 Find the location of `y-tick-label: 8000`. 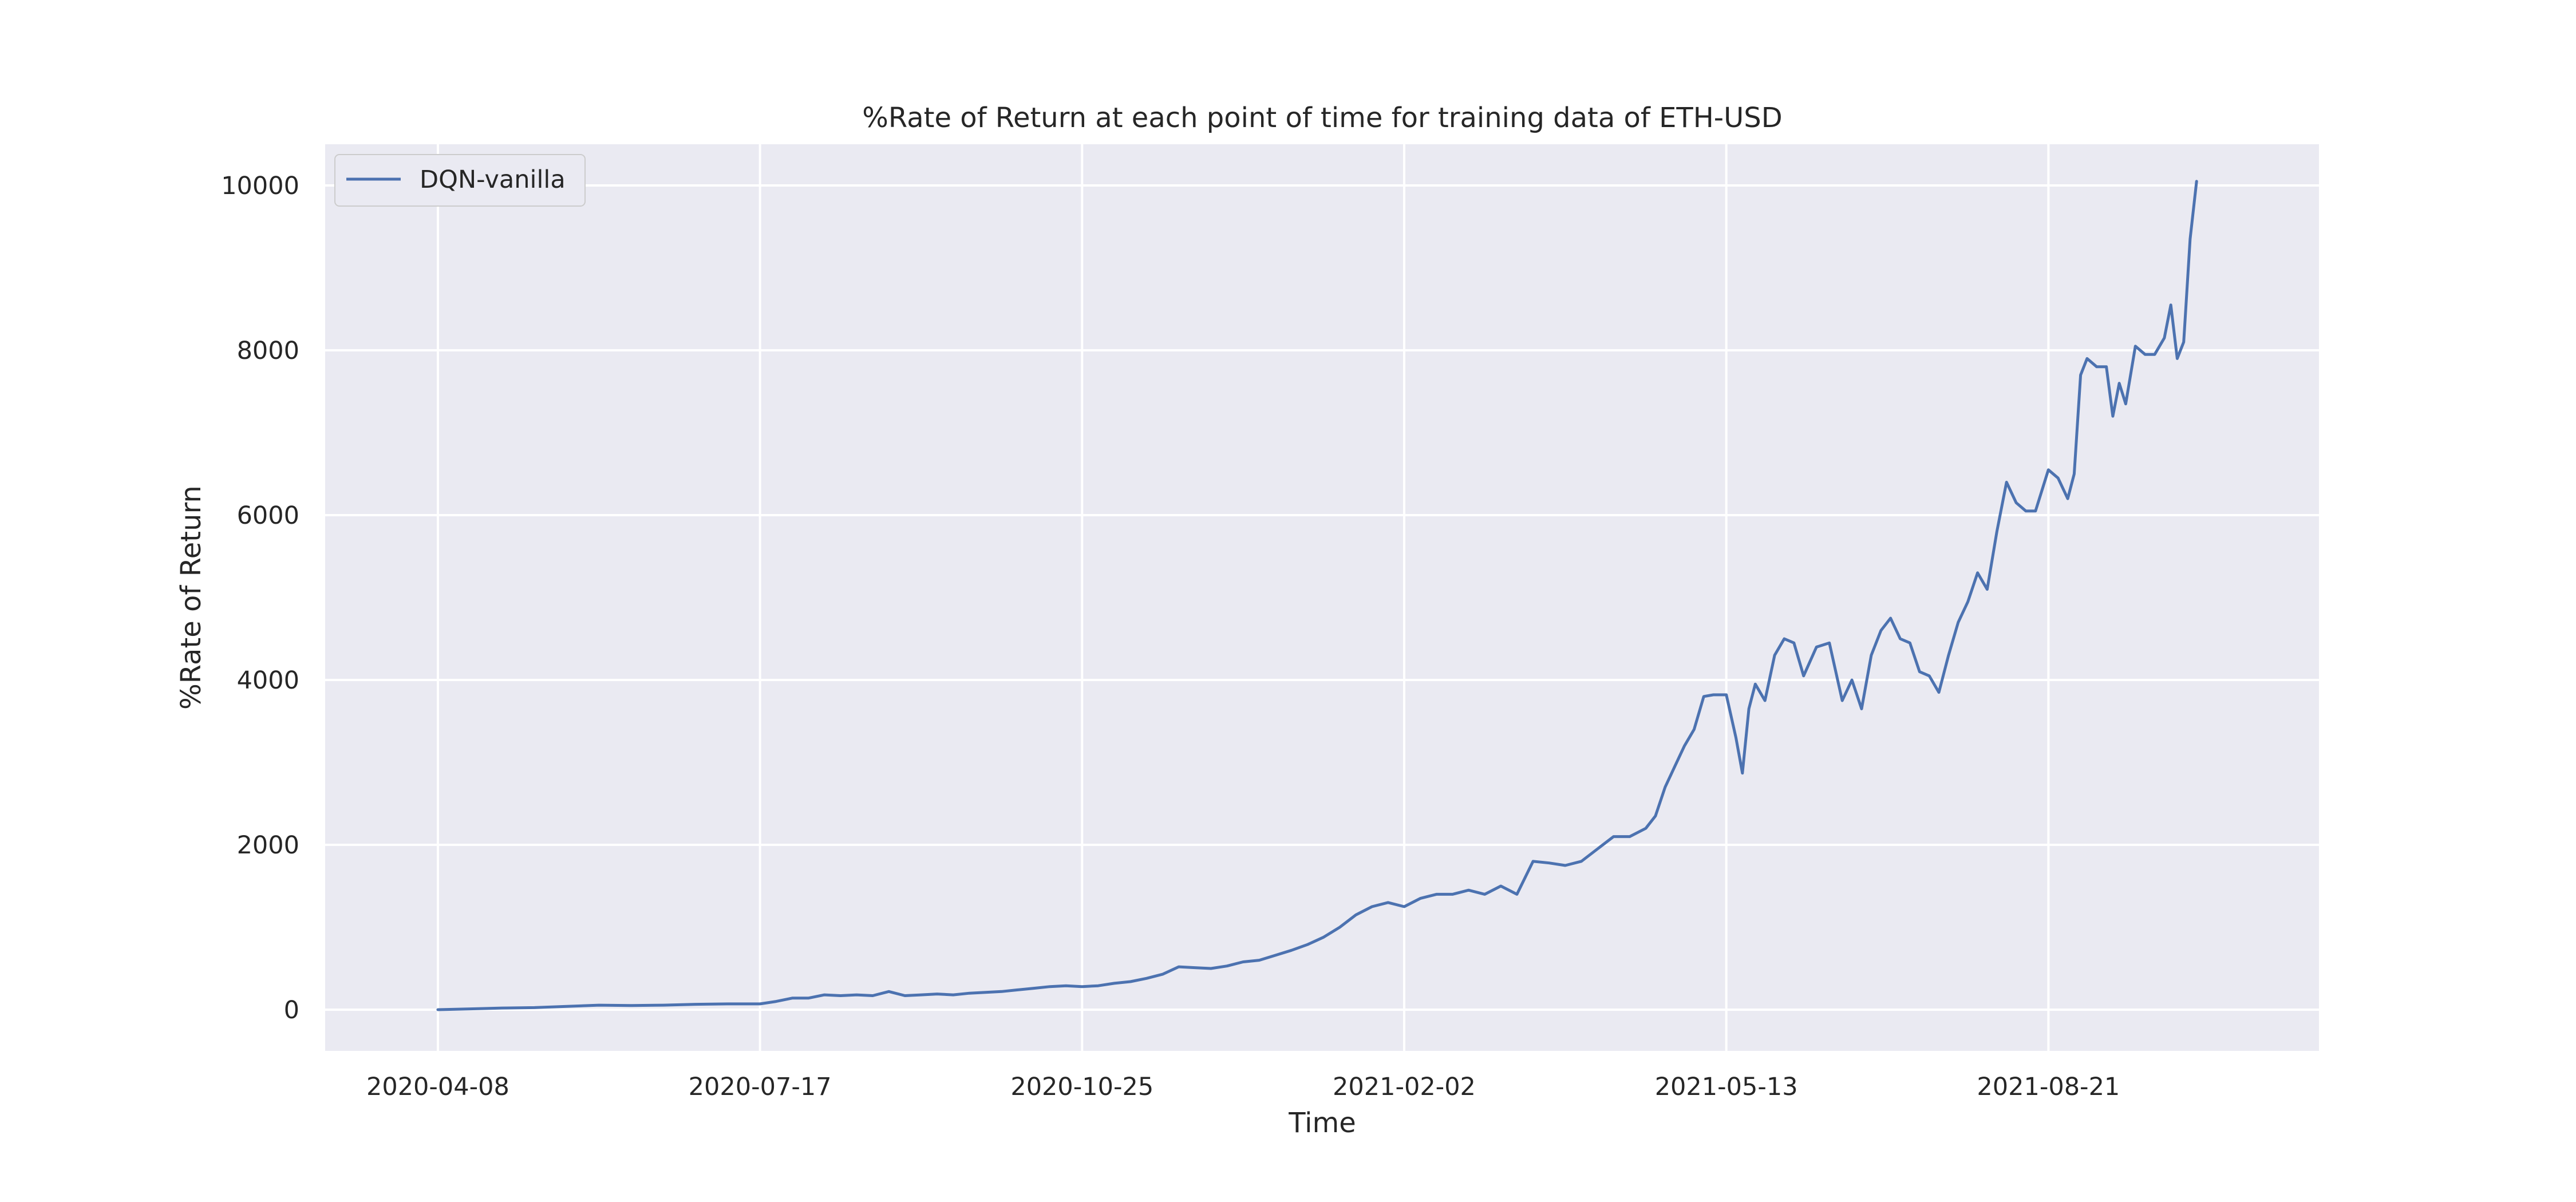

y-tick-label: 8000 is located at coordinates (268, 351).